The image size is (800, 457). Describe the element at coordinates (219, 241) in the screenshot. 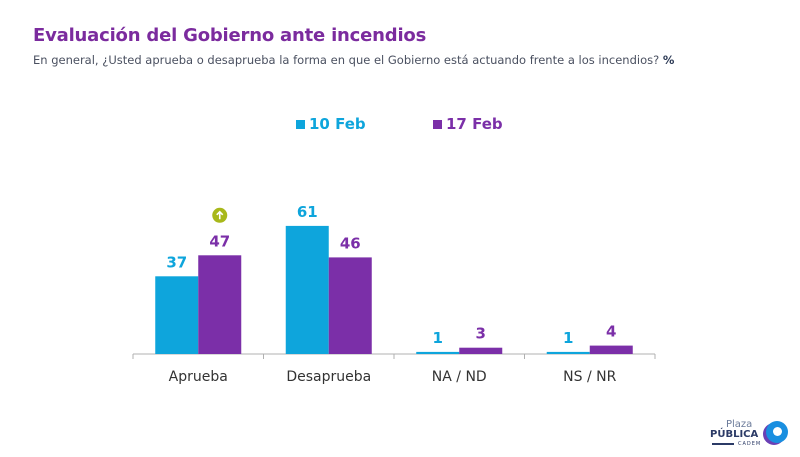

I see `data-label: 47` at that location.